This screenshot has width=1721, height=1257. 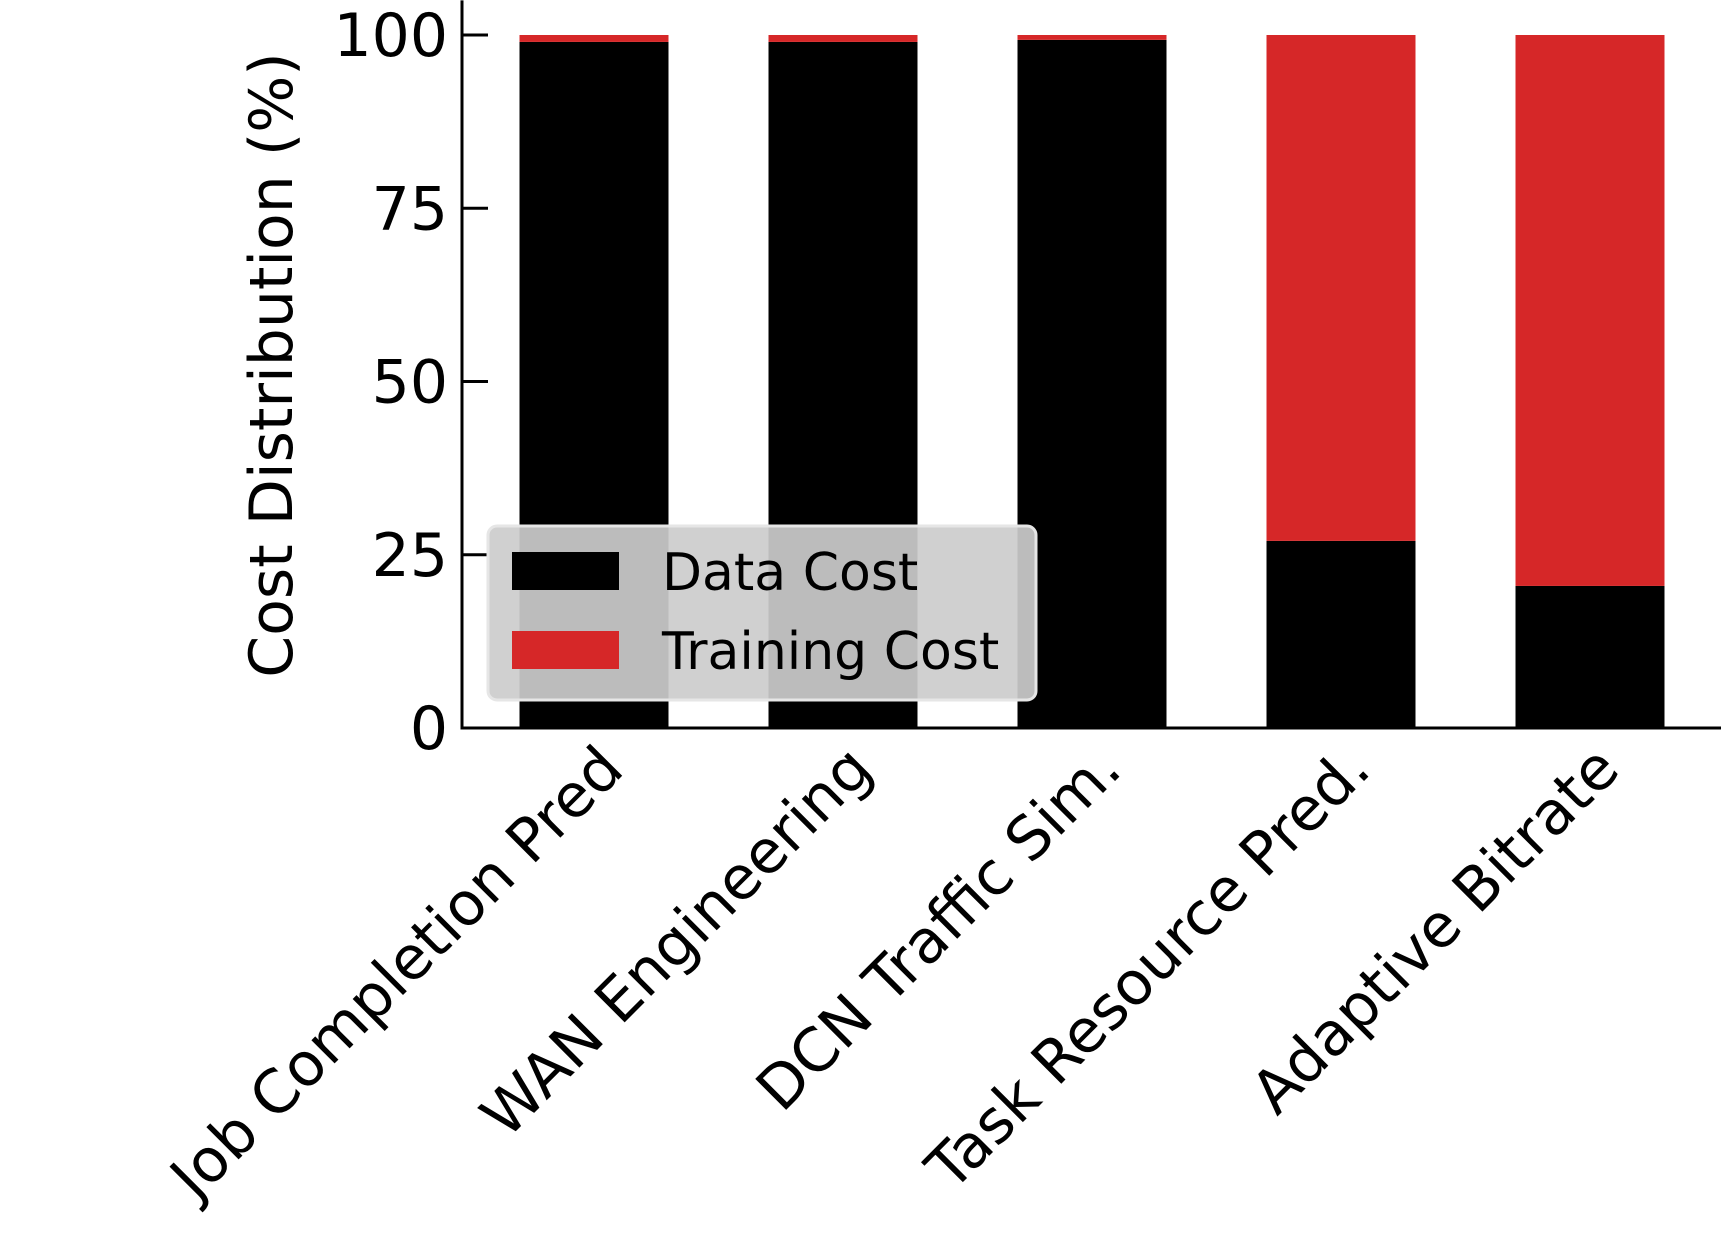 What do you see at coordinates (396, 974) in the screenshot?
I see `x-label-job-completion-pred: Job Completion Pred` at bounding box center [396, 974].